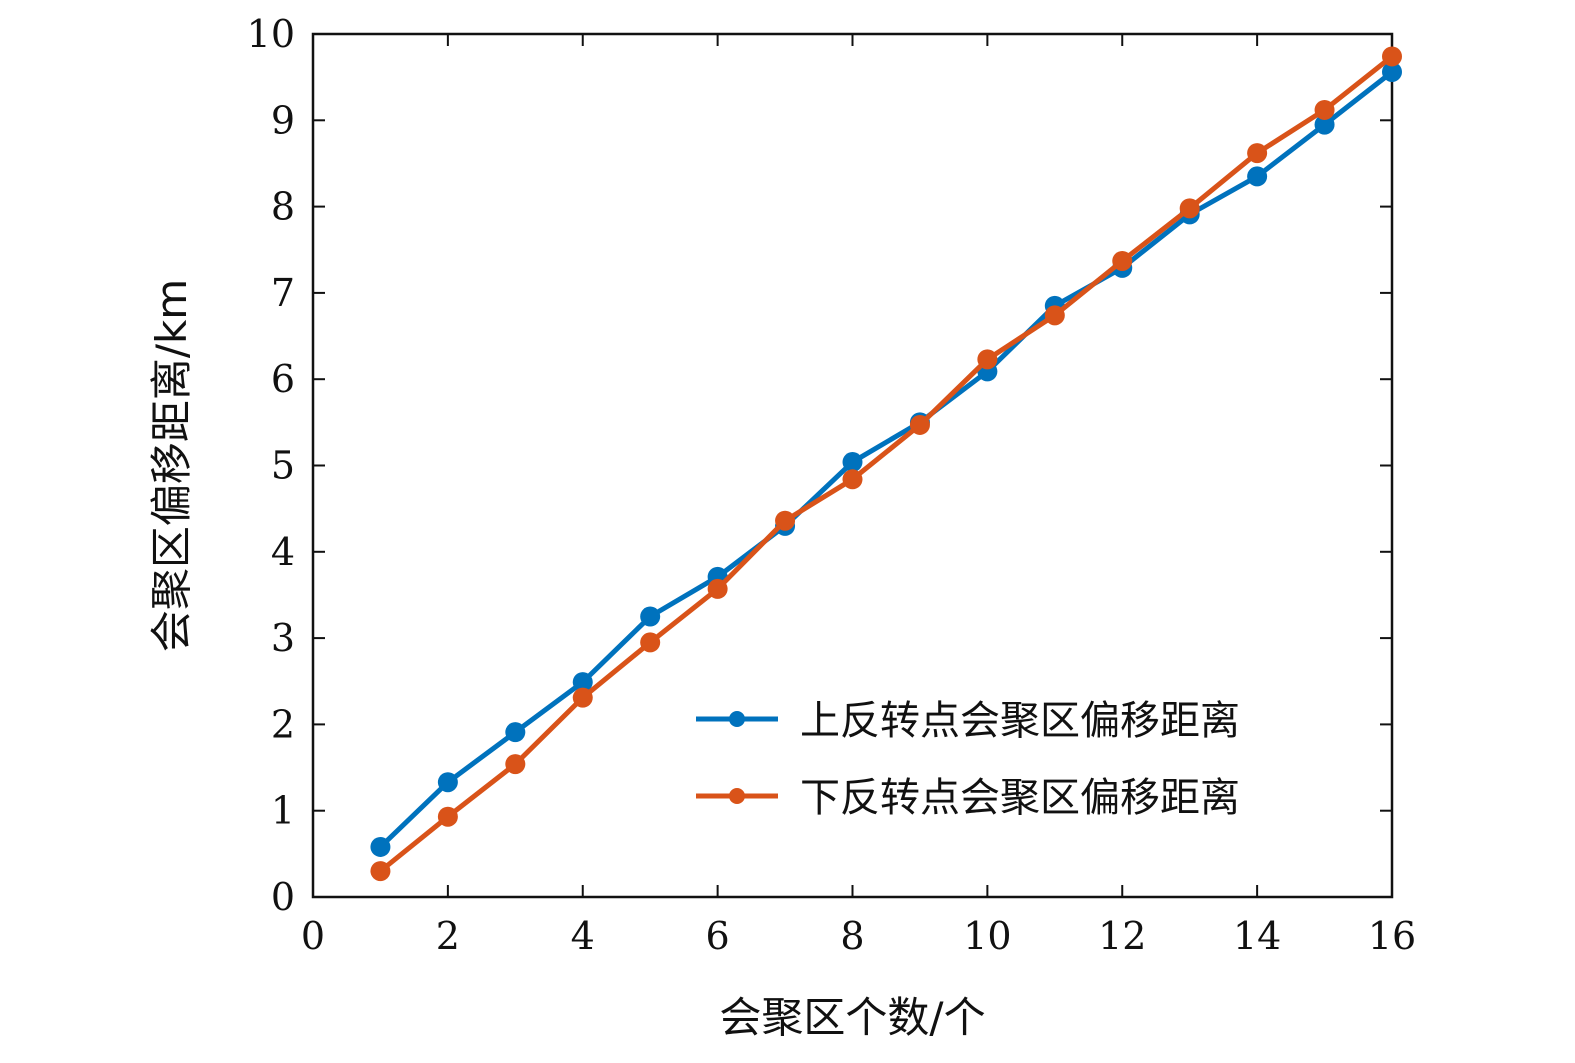 The image size is (1575, 1063). What do you see at coordinates (313, 936) in the screenshot?
I see `x-tick-label: 0` at bounding box center [313, 936].